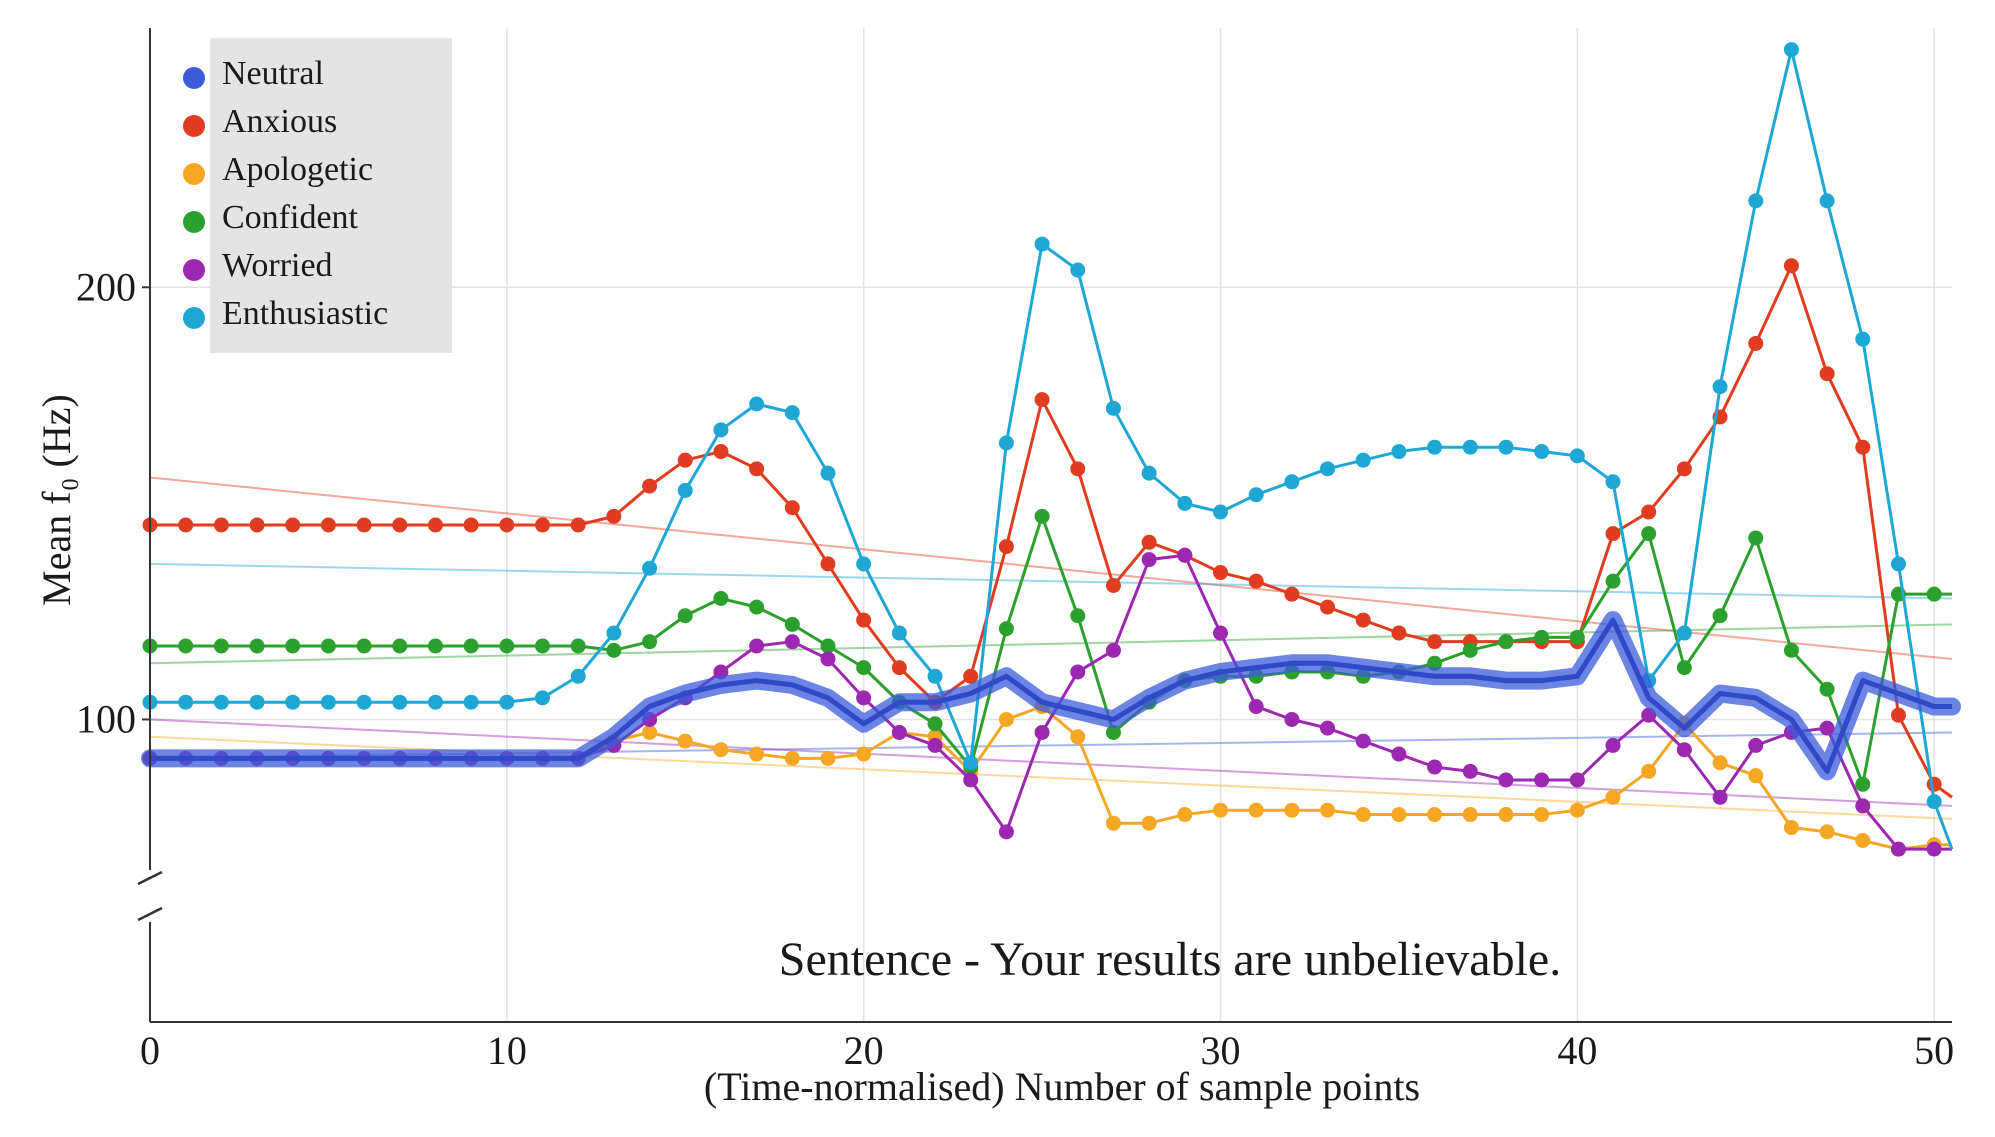 The image size is (1995, 1137). What do you see at coordinates (1934, 1050) in the screenshot?
I see `x-tick-label: 50` at bounding box center [1934, 1050].